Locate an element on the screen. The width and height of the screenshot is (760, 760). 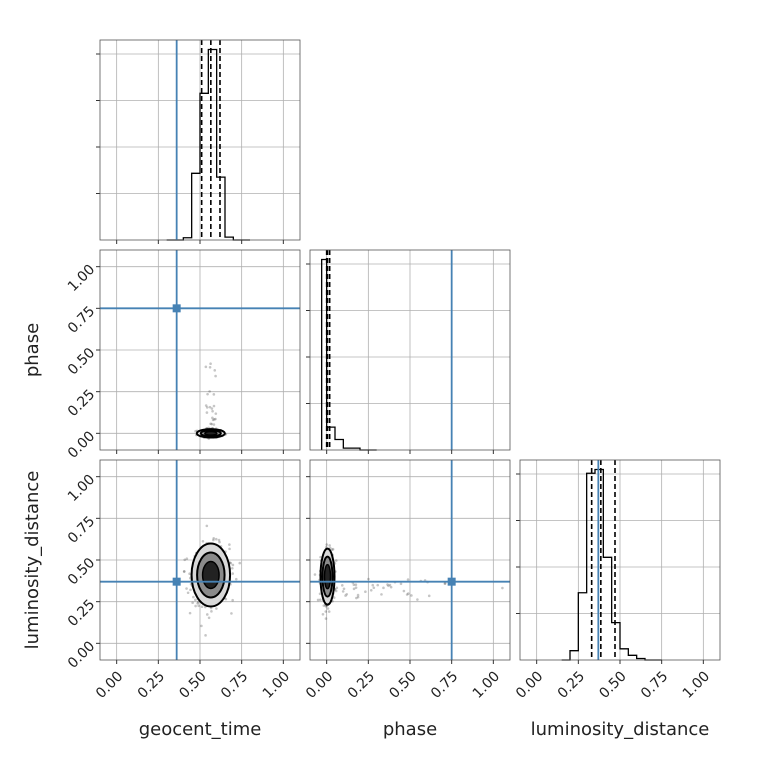
hist-panel-luminosity_distance is located at coordinates (618, 560).